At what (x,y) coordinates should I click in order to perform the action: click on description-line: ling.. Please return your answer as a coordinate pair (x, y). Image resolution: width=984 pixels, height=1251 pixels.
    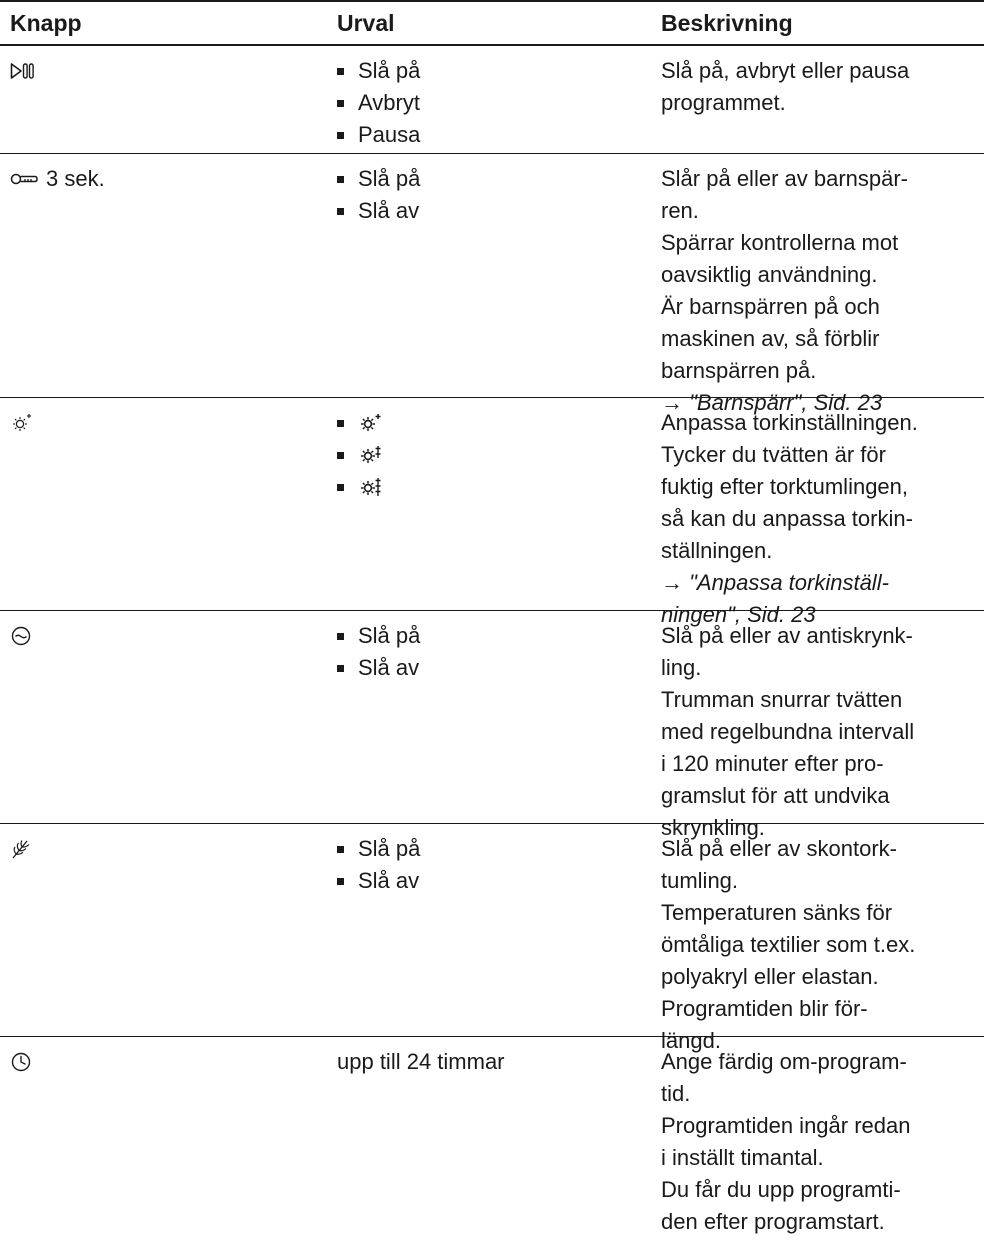
    Looking at the image, I should click on (681, 667).